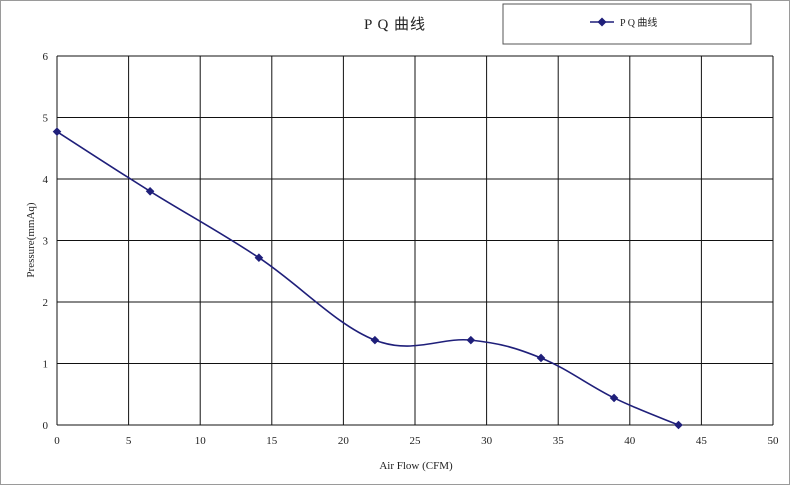 This screenshot has height=485, width=790. I want to click on x-axis-label: Air Flow (CFM), so click(416, 466).